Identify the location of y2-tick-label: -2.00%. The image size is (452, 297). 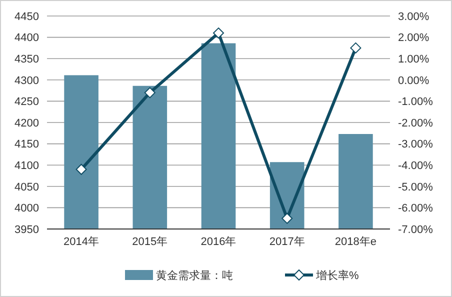
(416, 123).